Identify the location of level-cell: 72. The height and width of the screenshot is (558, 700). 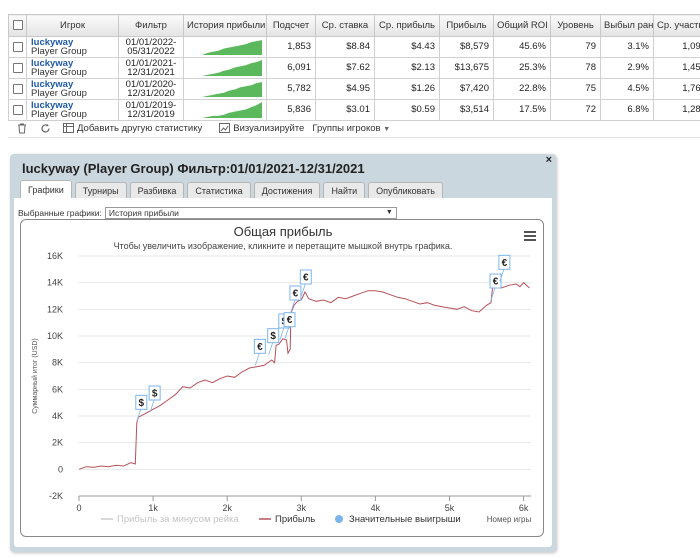
(575, 110).